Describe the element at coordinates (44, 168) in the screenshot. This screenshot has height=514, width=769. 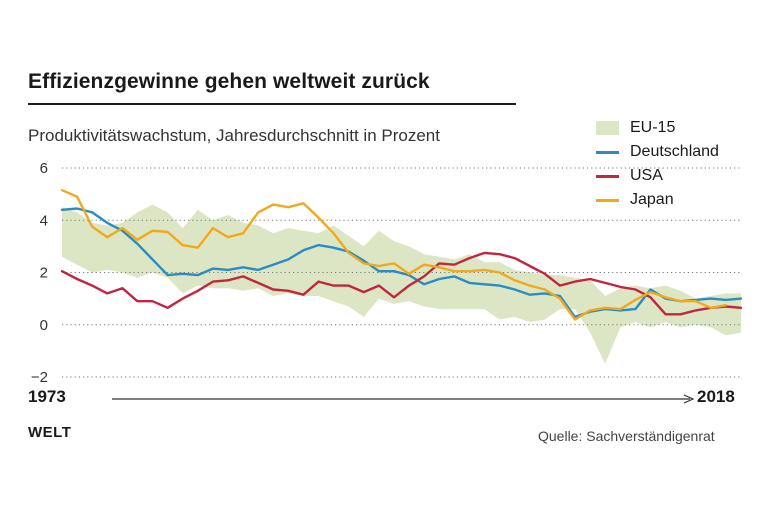
I see `y-tick-label: 6` at that location.